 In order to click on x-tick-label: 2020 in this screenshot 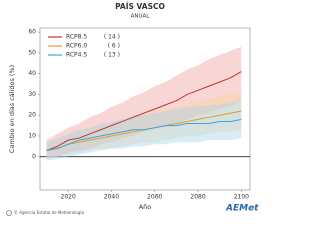, I will do `click(68, 197)`.